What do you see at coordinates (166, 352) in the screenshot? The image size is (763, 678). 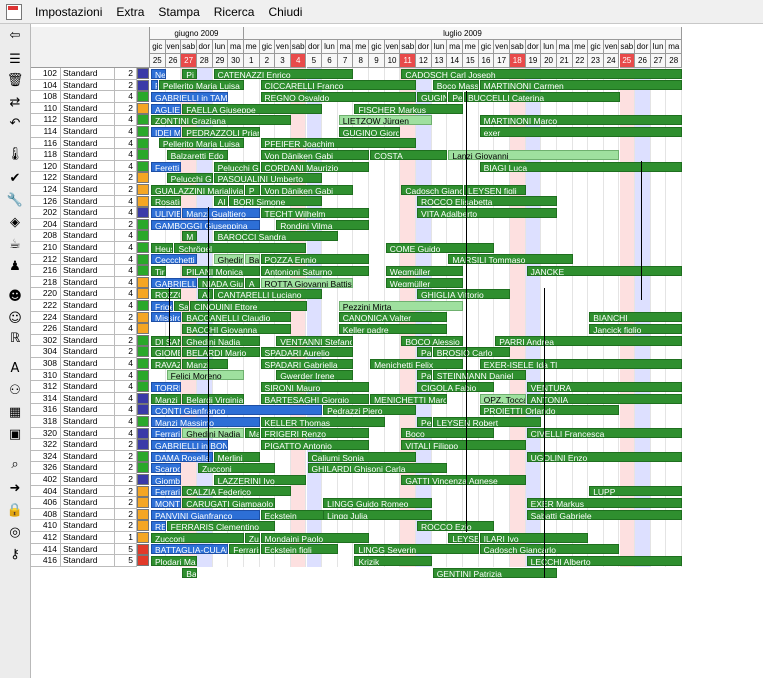 I see `booking-bar: GIOMBETTI` at bounding box center [166, 352].